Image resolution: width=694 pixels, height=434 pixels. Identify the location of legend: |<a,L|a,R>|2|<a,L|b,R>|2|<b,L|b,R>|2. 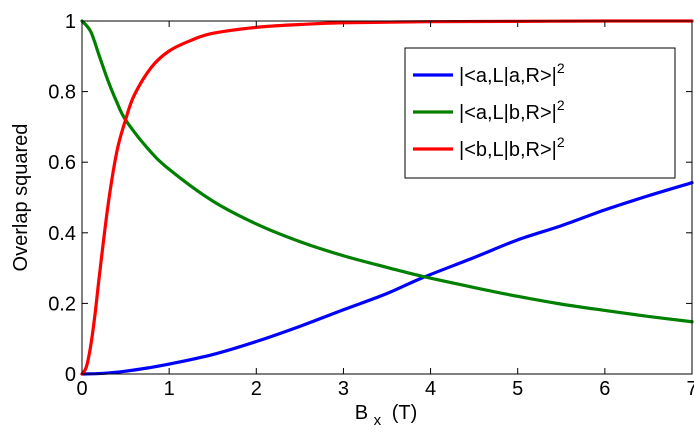
(540, 113).